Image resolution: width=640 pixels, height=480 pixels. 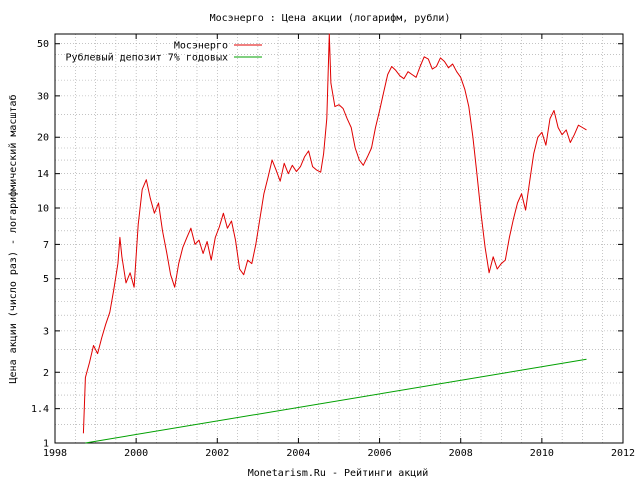 What do you see at coordinates (43, 138) in the screenshot?
I see `y-tick-label: 20` at bounding box center [43, 138].